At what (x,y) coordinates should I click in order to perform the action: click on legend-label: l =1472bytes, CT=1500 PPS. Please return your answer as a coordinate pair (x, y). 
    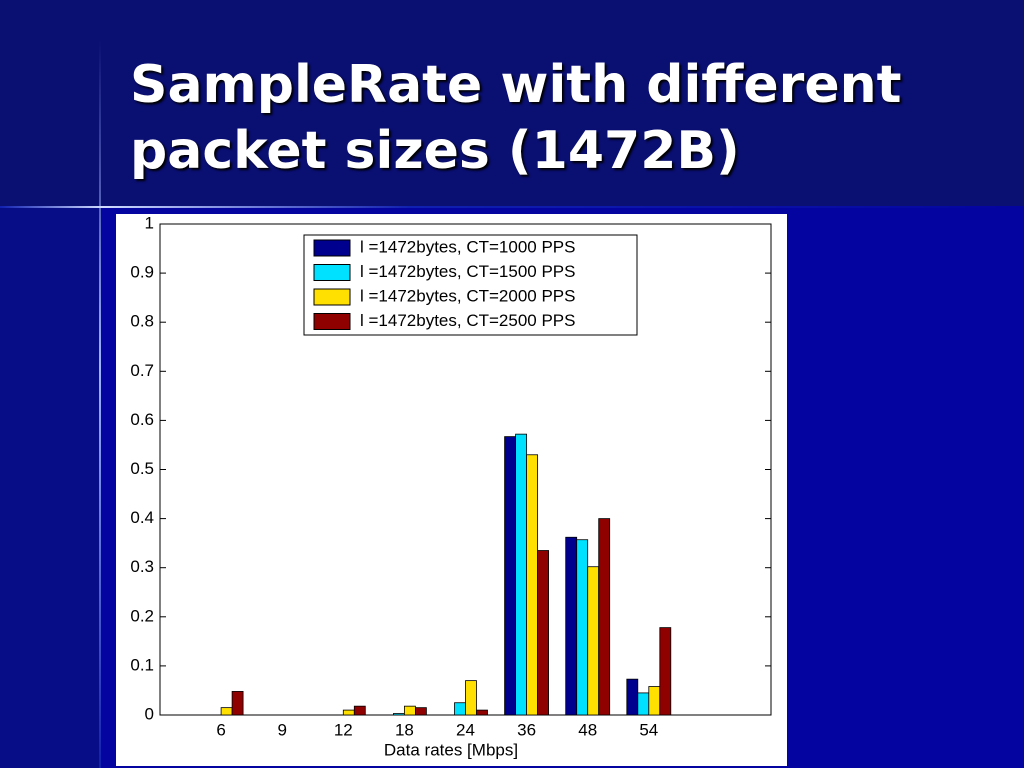
    Looking at the image, I should click on (467, 271).